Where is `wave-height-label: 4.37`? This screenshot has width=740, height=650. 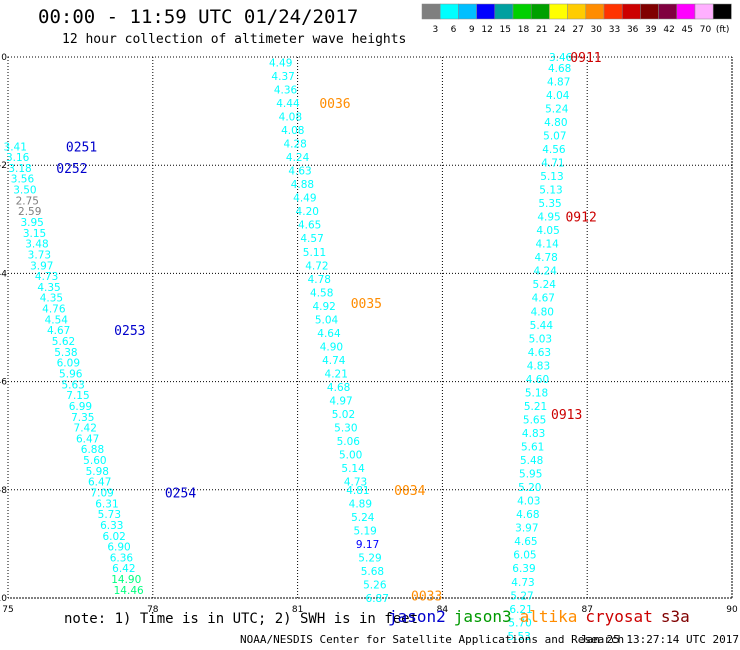
wave-height-label: 4.37 is located at coordinates (282, 77).